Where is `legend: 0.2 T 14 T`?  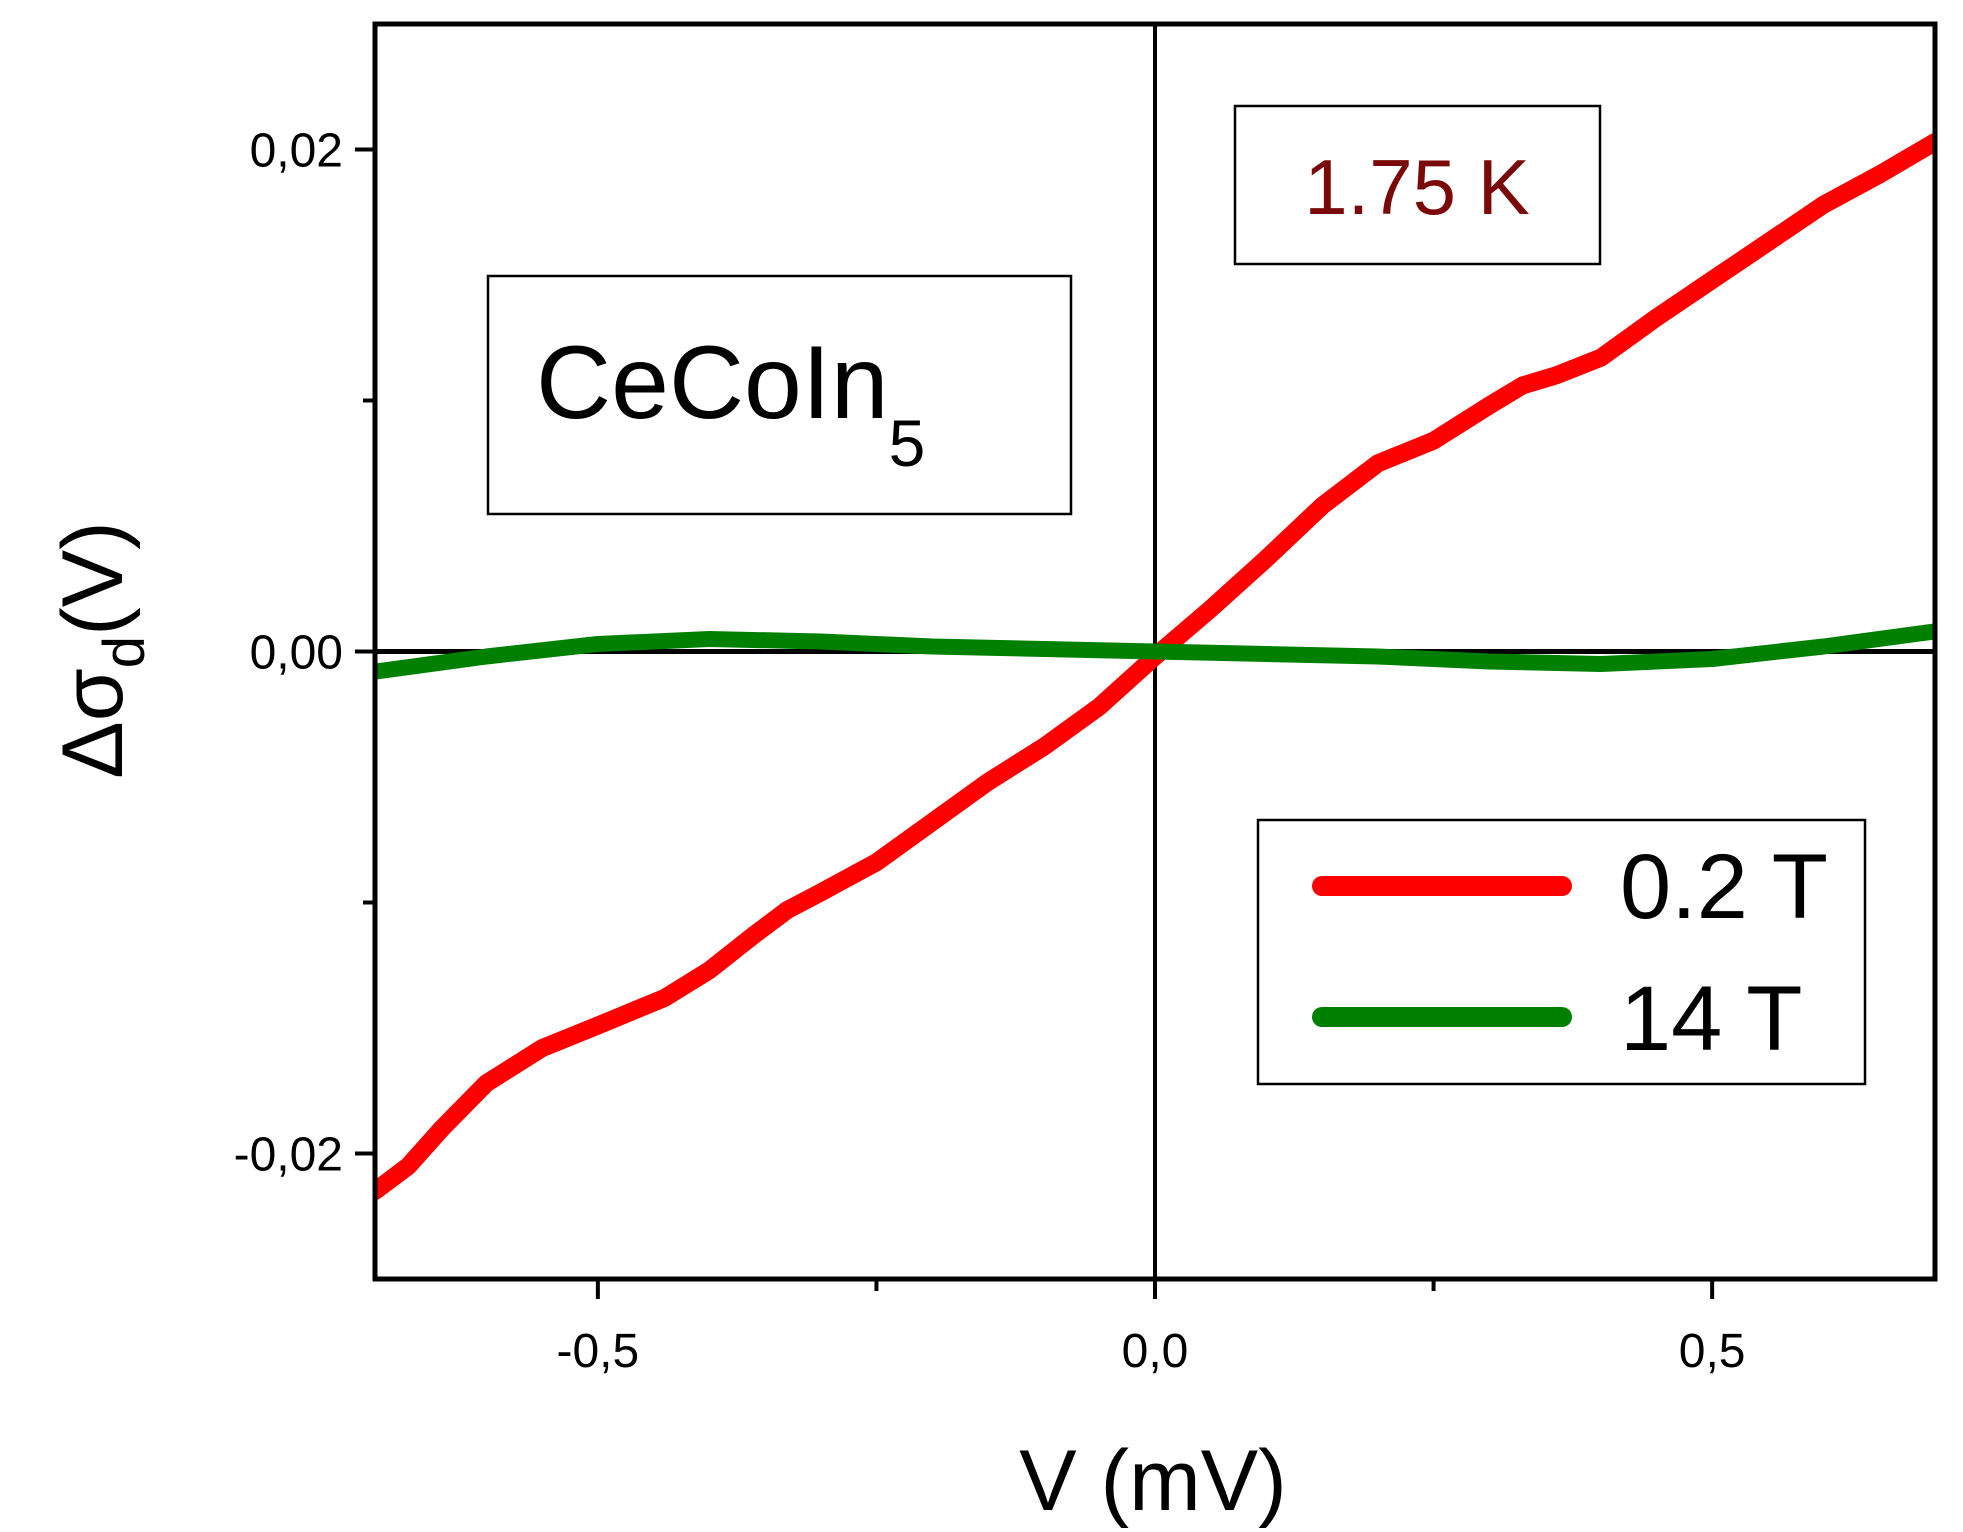 legend: 0.2 T 14 T is located at coordinates (1561, 952).